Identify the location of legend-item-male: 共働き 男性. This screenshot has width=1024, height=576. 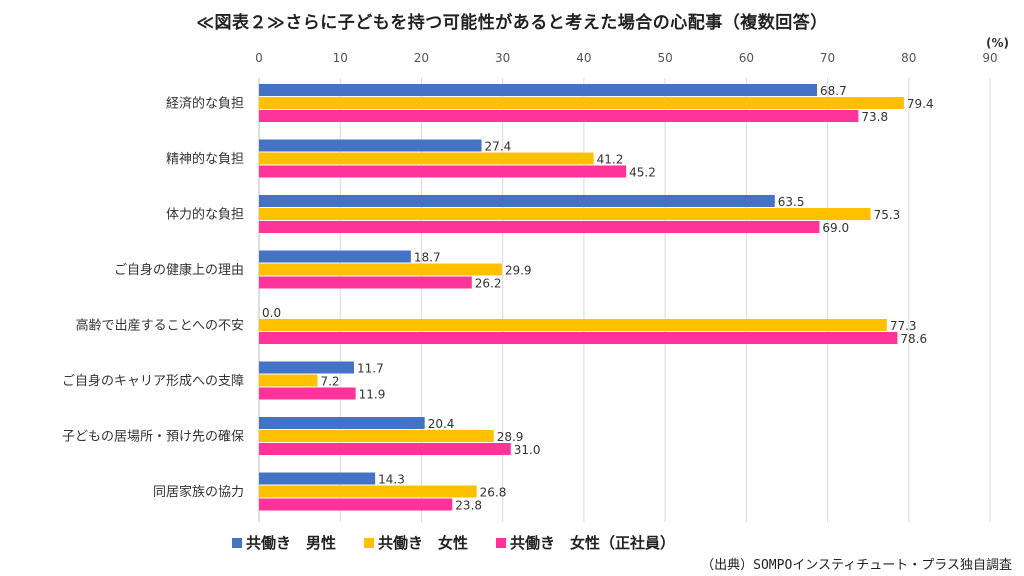
(284, 542).